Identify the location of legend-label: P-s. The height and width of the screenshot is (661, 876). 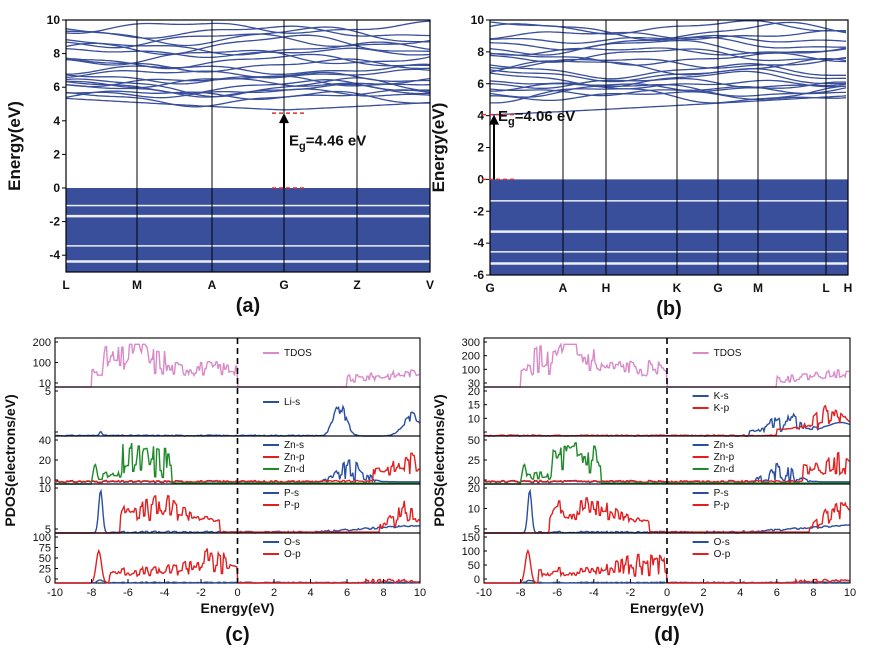
(721, 493).